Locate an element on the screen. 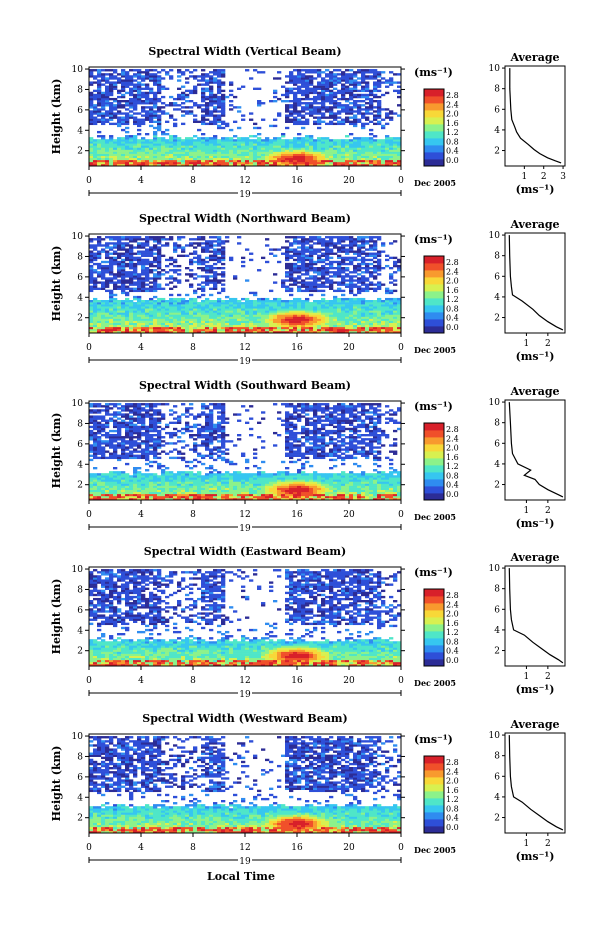 The width and height of the screenshot is (616, 929). colorbar-tick-label: 1.6 is located at coordinates (452, 123).